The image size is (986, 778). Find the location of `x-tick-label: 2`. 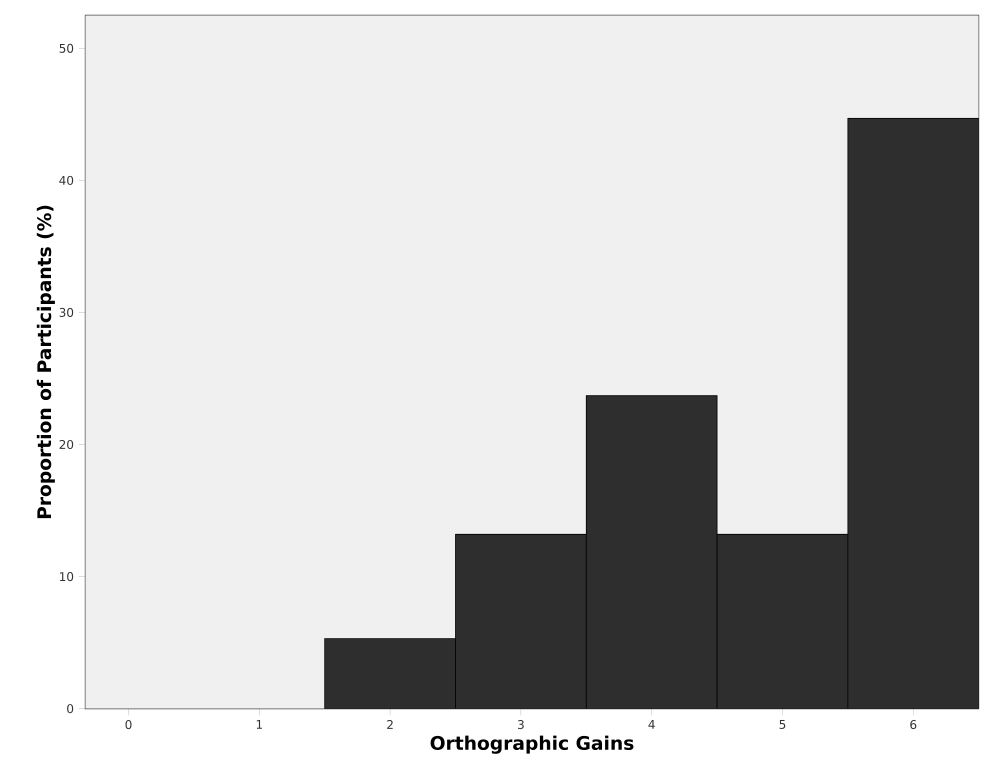

x-tick-label: 2 is located at coordinates (390, 724).